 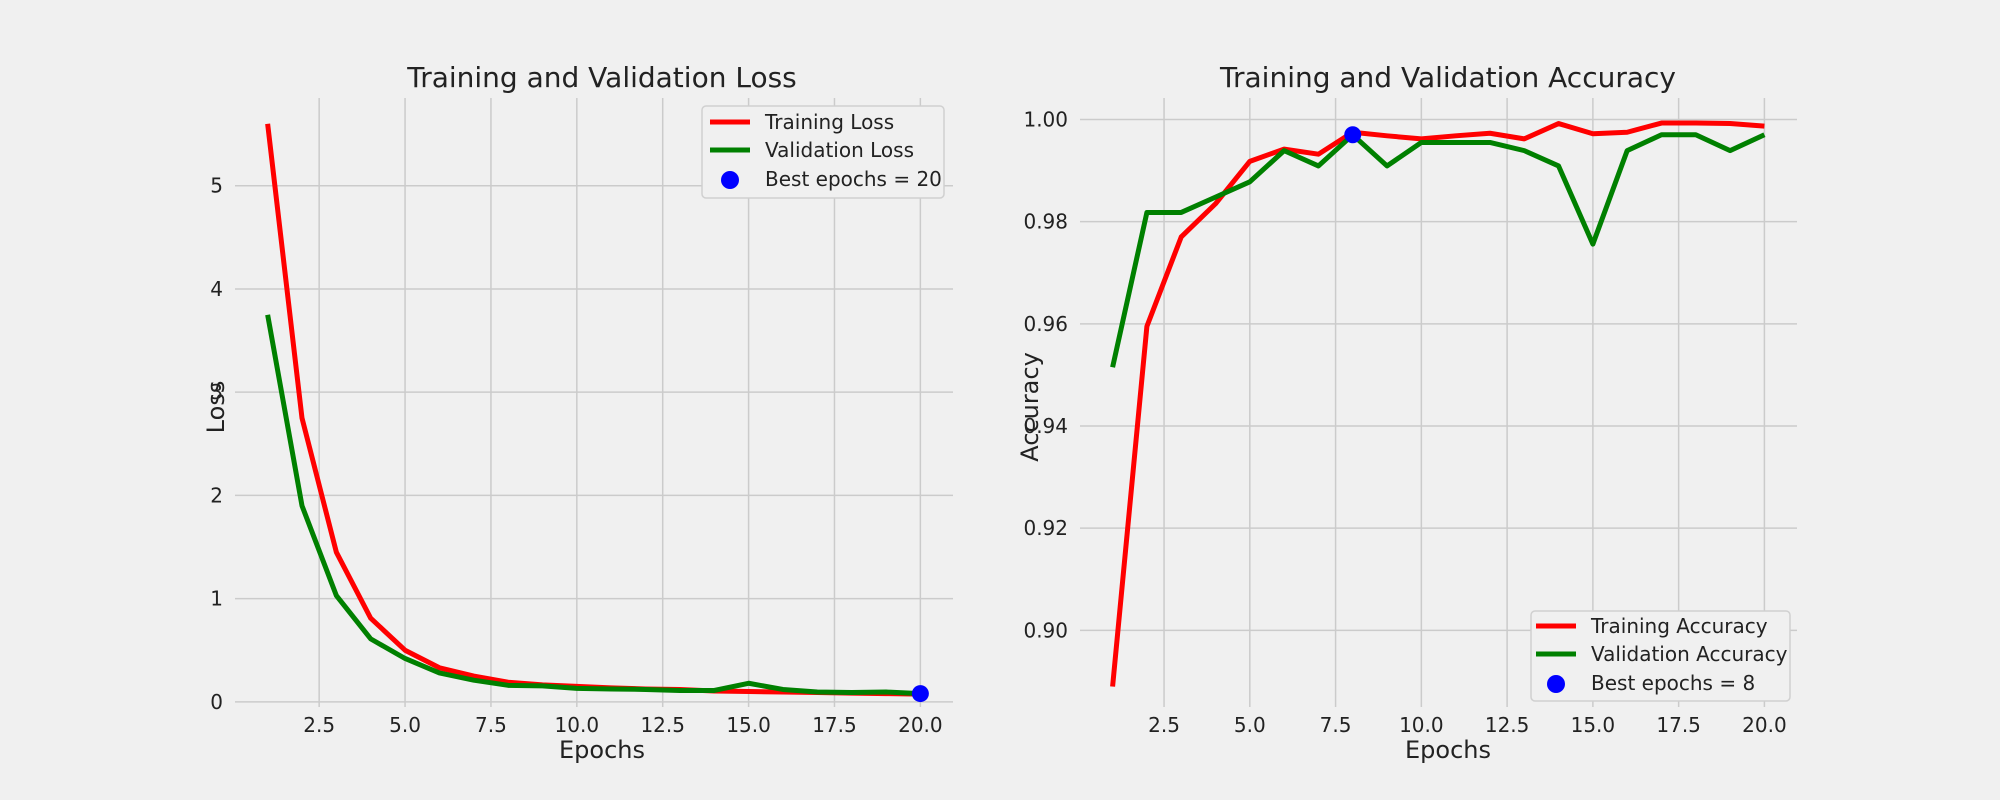 What do you see at coordinates (1336, 725) in the screenshot?
I see `accuracy-x-tick-7-5: 7.5` at bounding box center [1336, 725].